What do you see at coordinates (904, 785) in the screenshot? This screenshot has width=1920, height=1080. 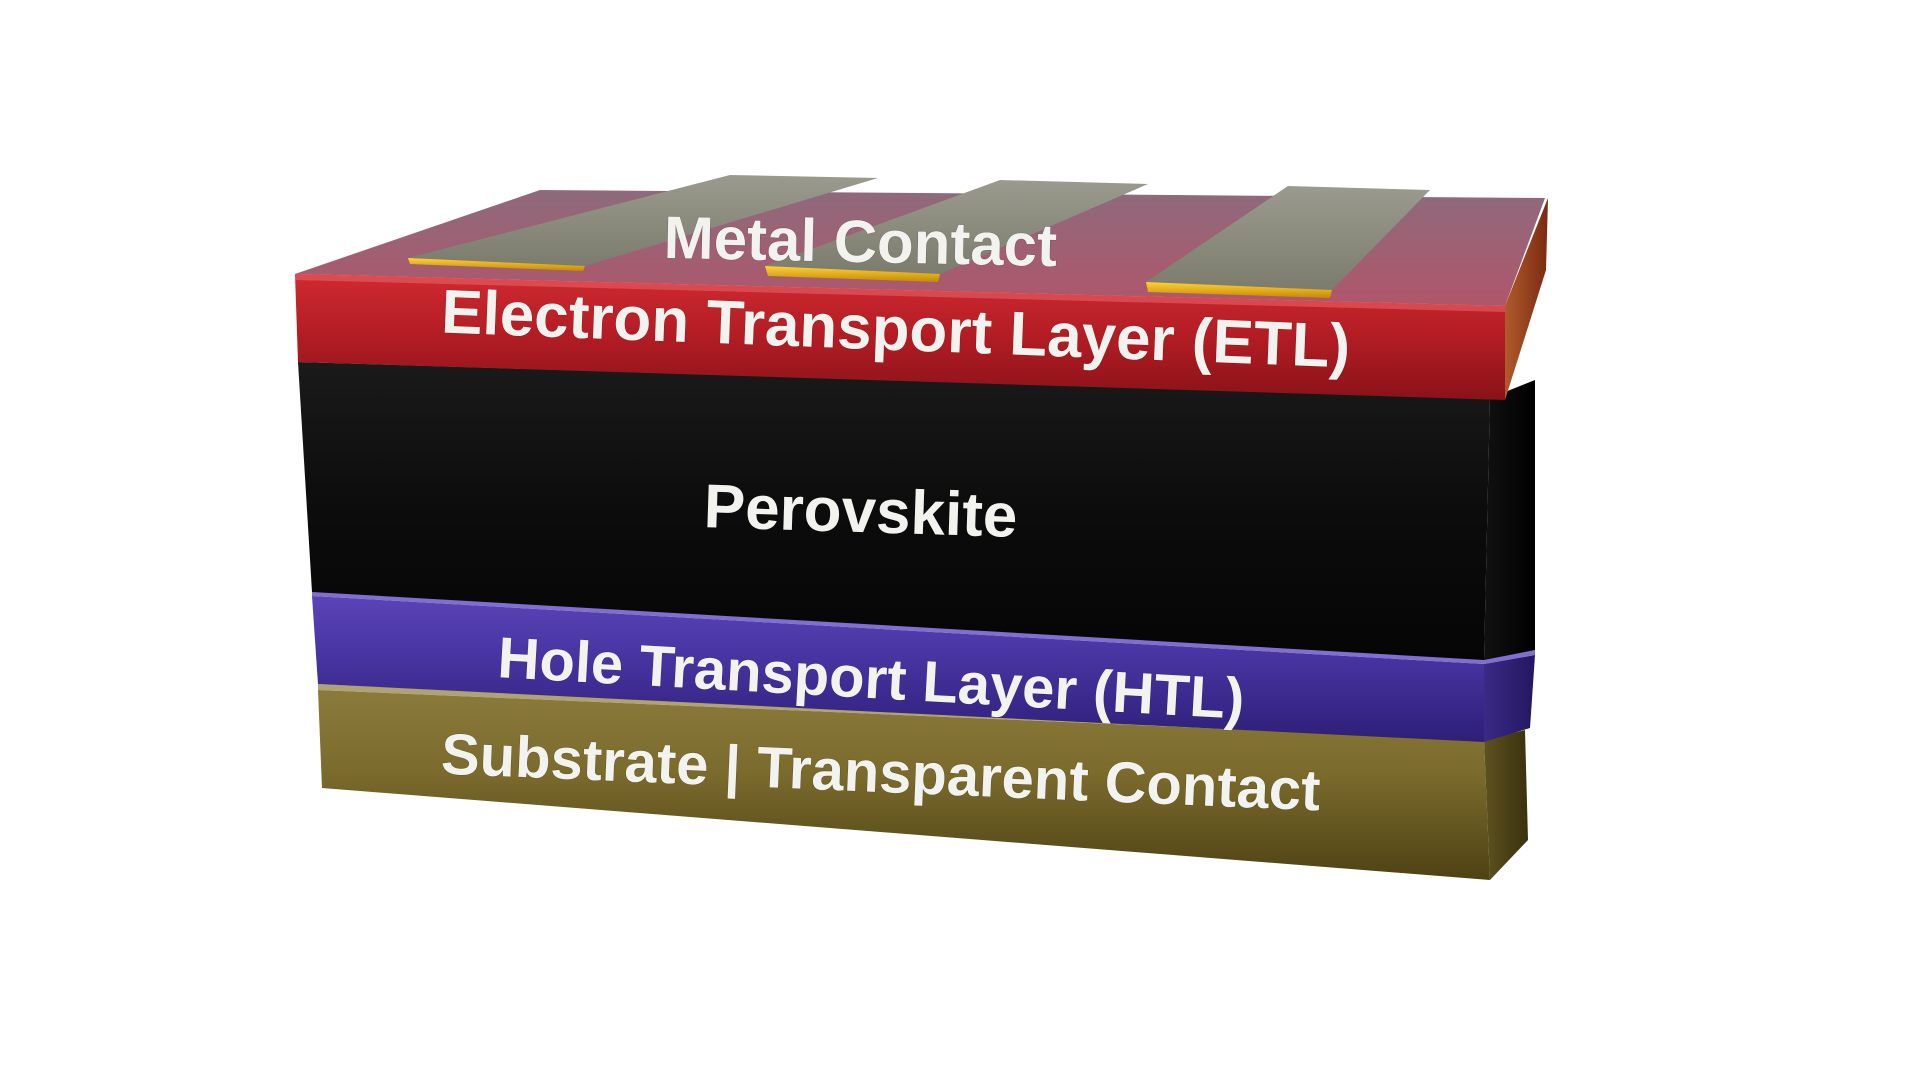 I see `substrate-front` at bounding box center [904, 785].